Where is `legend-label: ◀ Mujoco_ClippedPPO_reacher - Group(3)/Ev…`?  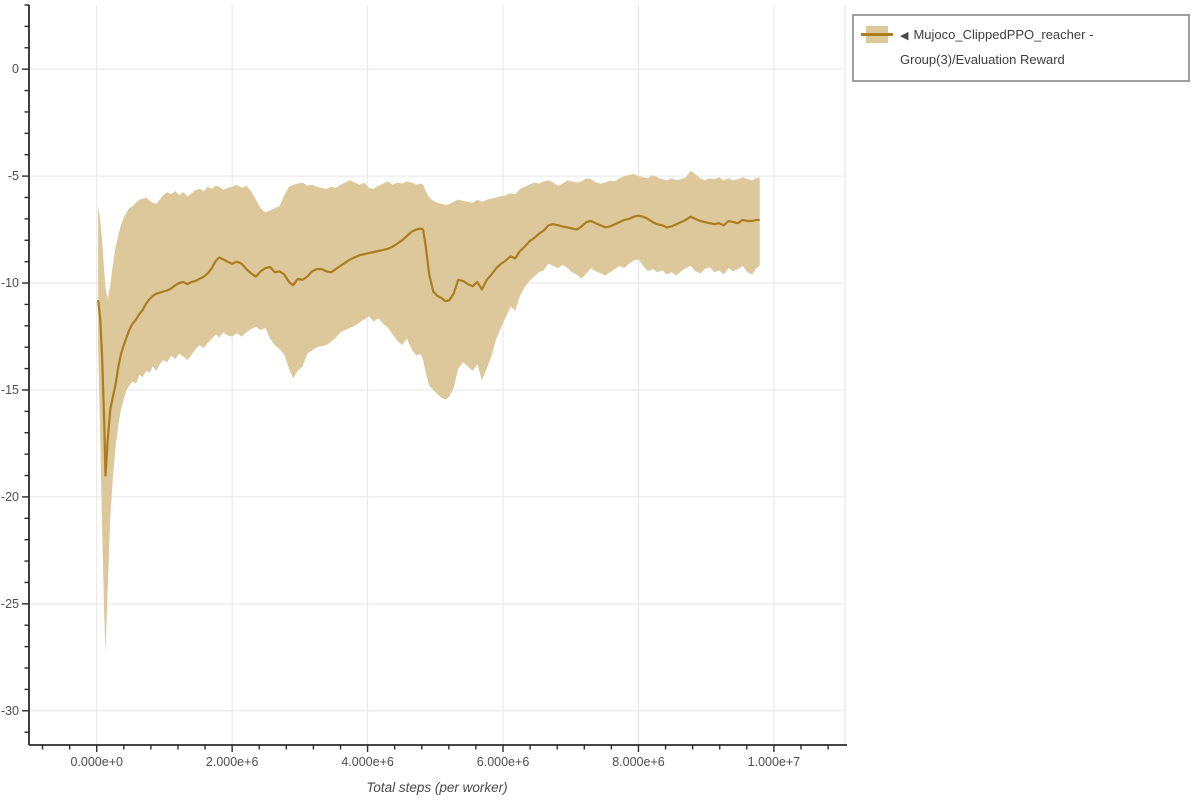
legend-label: ◀ Mujoco_ClippedPPO_reacher - Group(3)/Ev… is located at coordinates (1039, 47).